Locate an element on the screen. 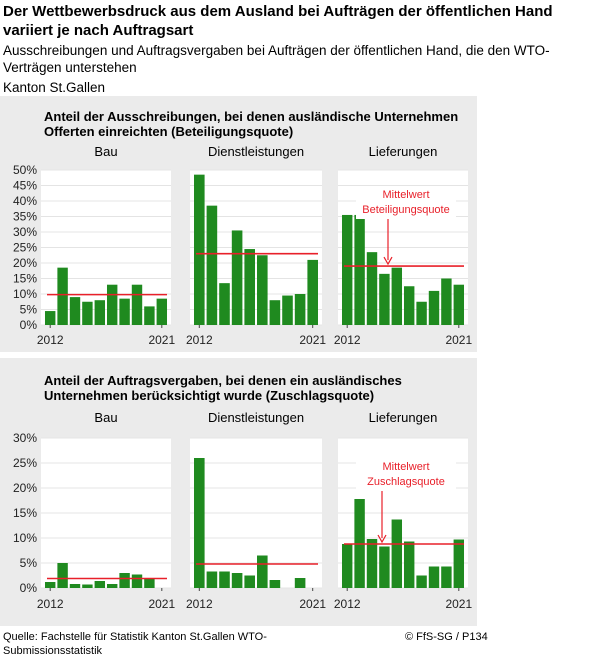  bar-bau-2014 is located at coordinates (75, 311).